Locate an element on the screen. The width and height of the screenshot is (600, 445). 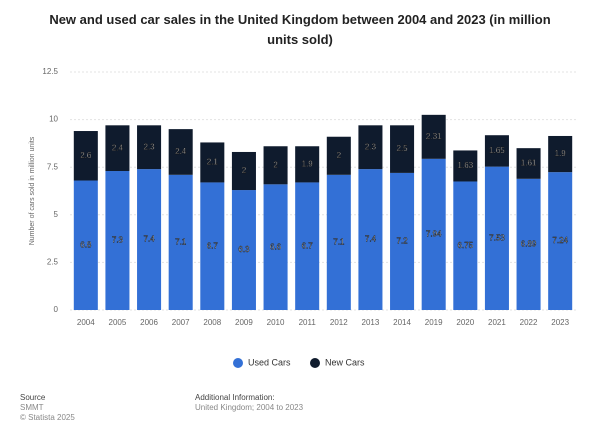
value-label: 7.3 is located at coordinates (118, 240).